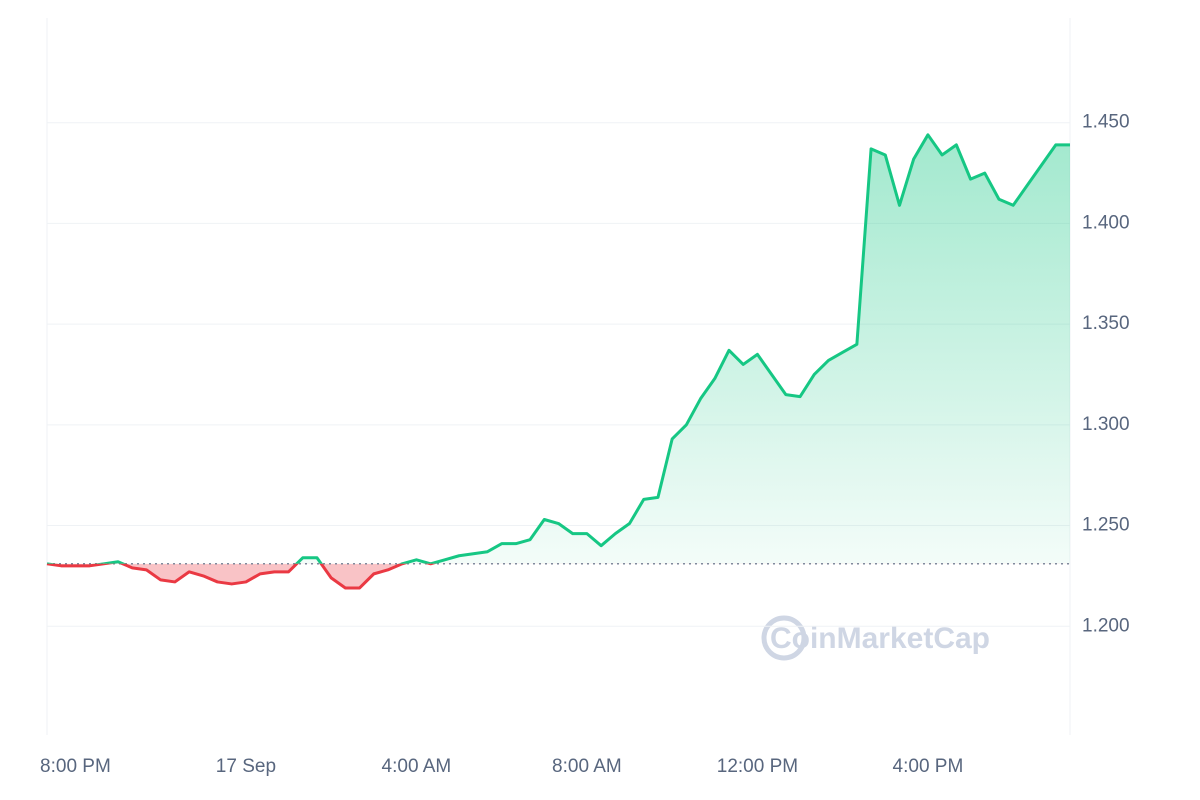 Image resolution: width=1200 pixels, height=800 pixels. I want to click on y-tick-label: 1.450, so click(1106, 122).